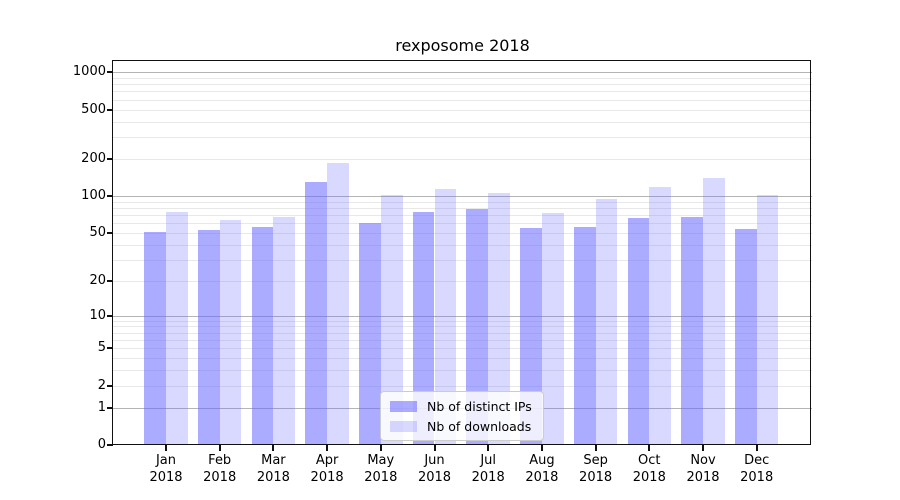 This screenshot has height=500, width=900. What do you see at coordinates (479, 426) in the screenshot?
I see `legend-label-downloads: Nb of downloads` at bounding box center [479, 426].